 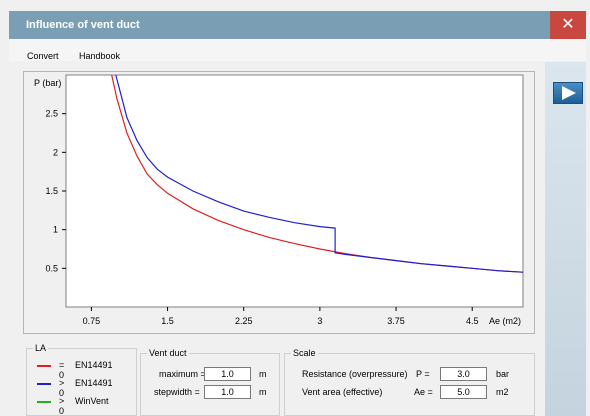 I want to click on play-icon, so click(x=569, y=93).